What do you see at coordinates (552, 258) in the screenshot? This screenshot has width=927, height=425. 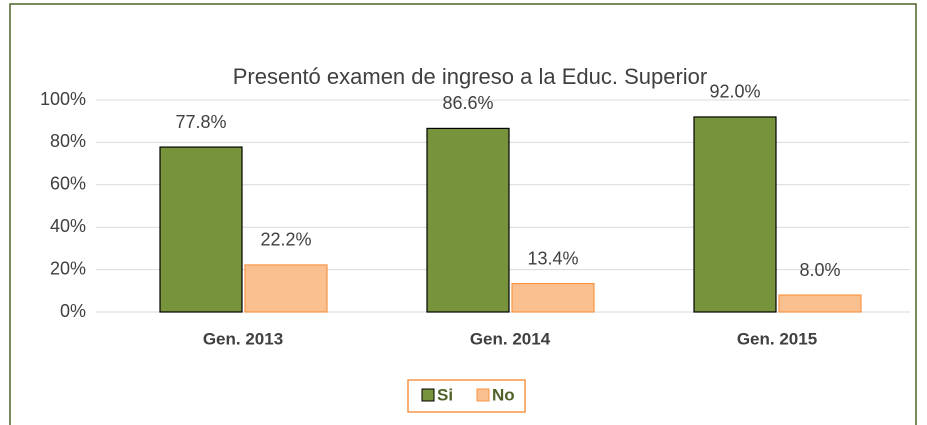 I see `data-label: 13.4%` at bounding box center [552, 258].